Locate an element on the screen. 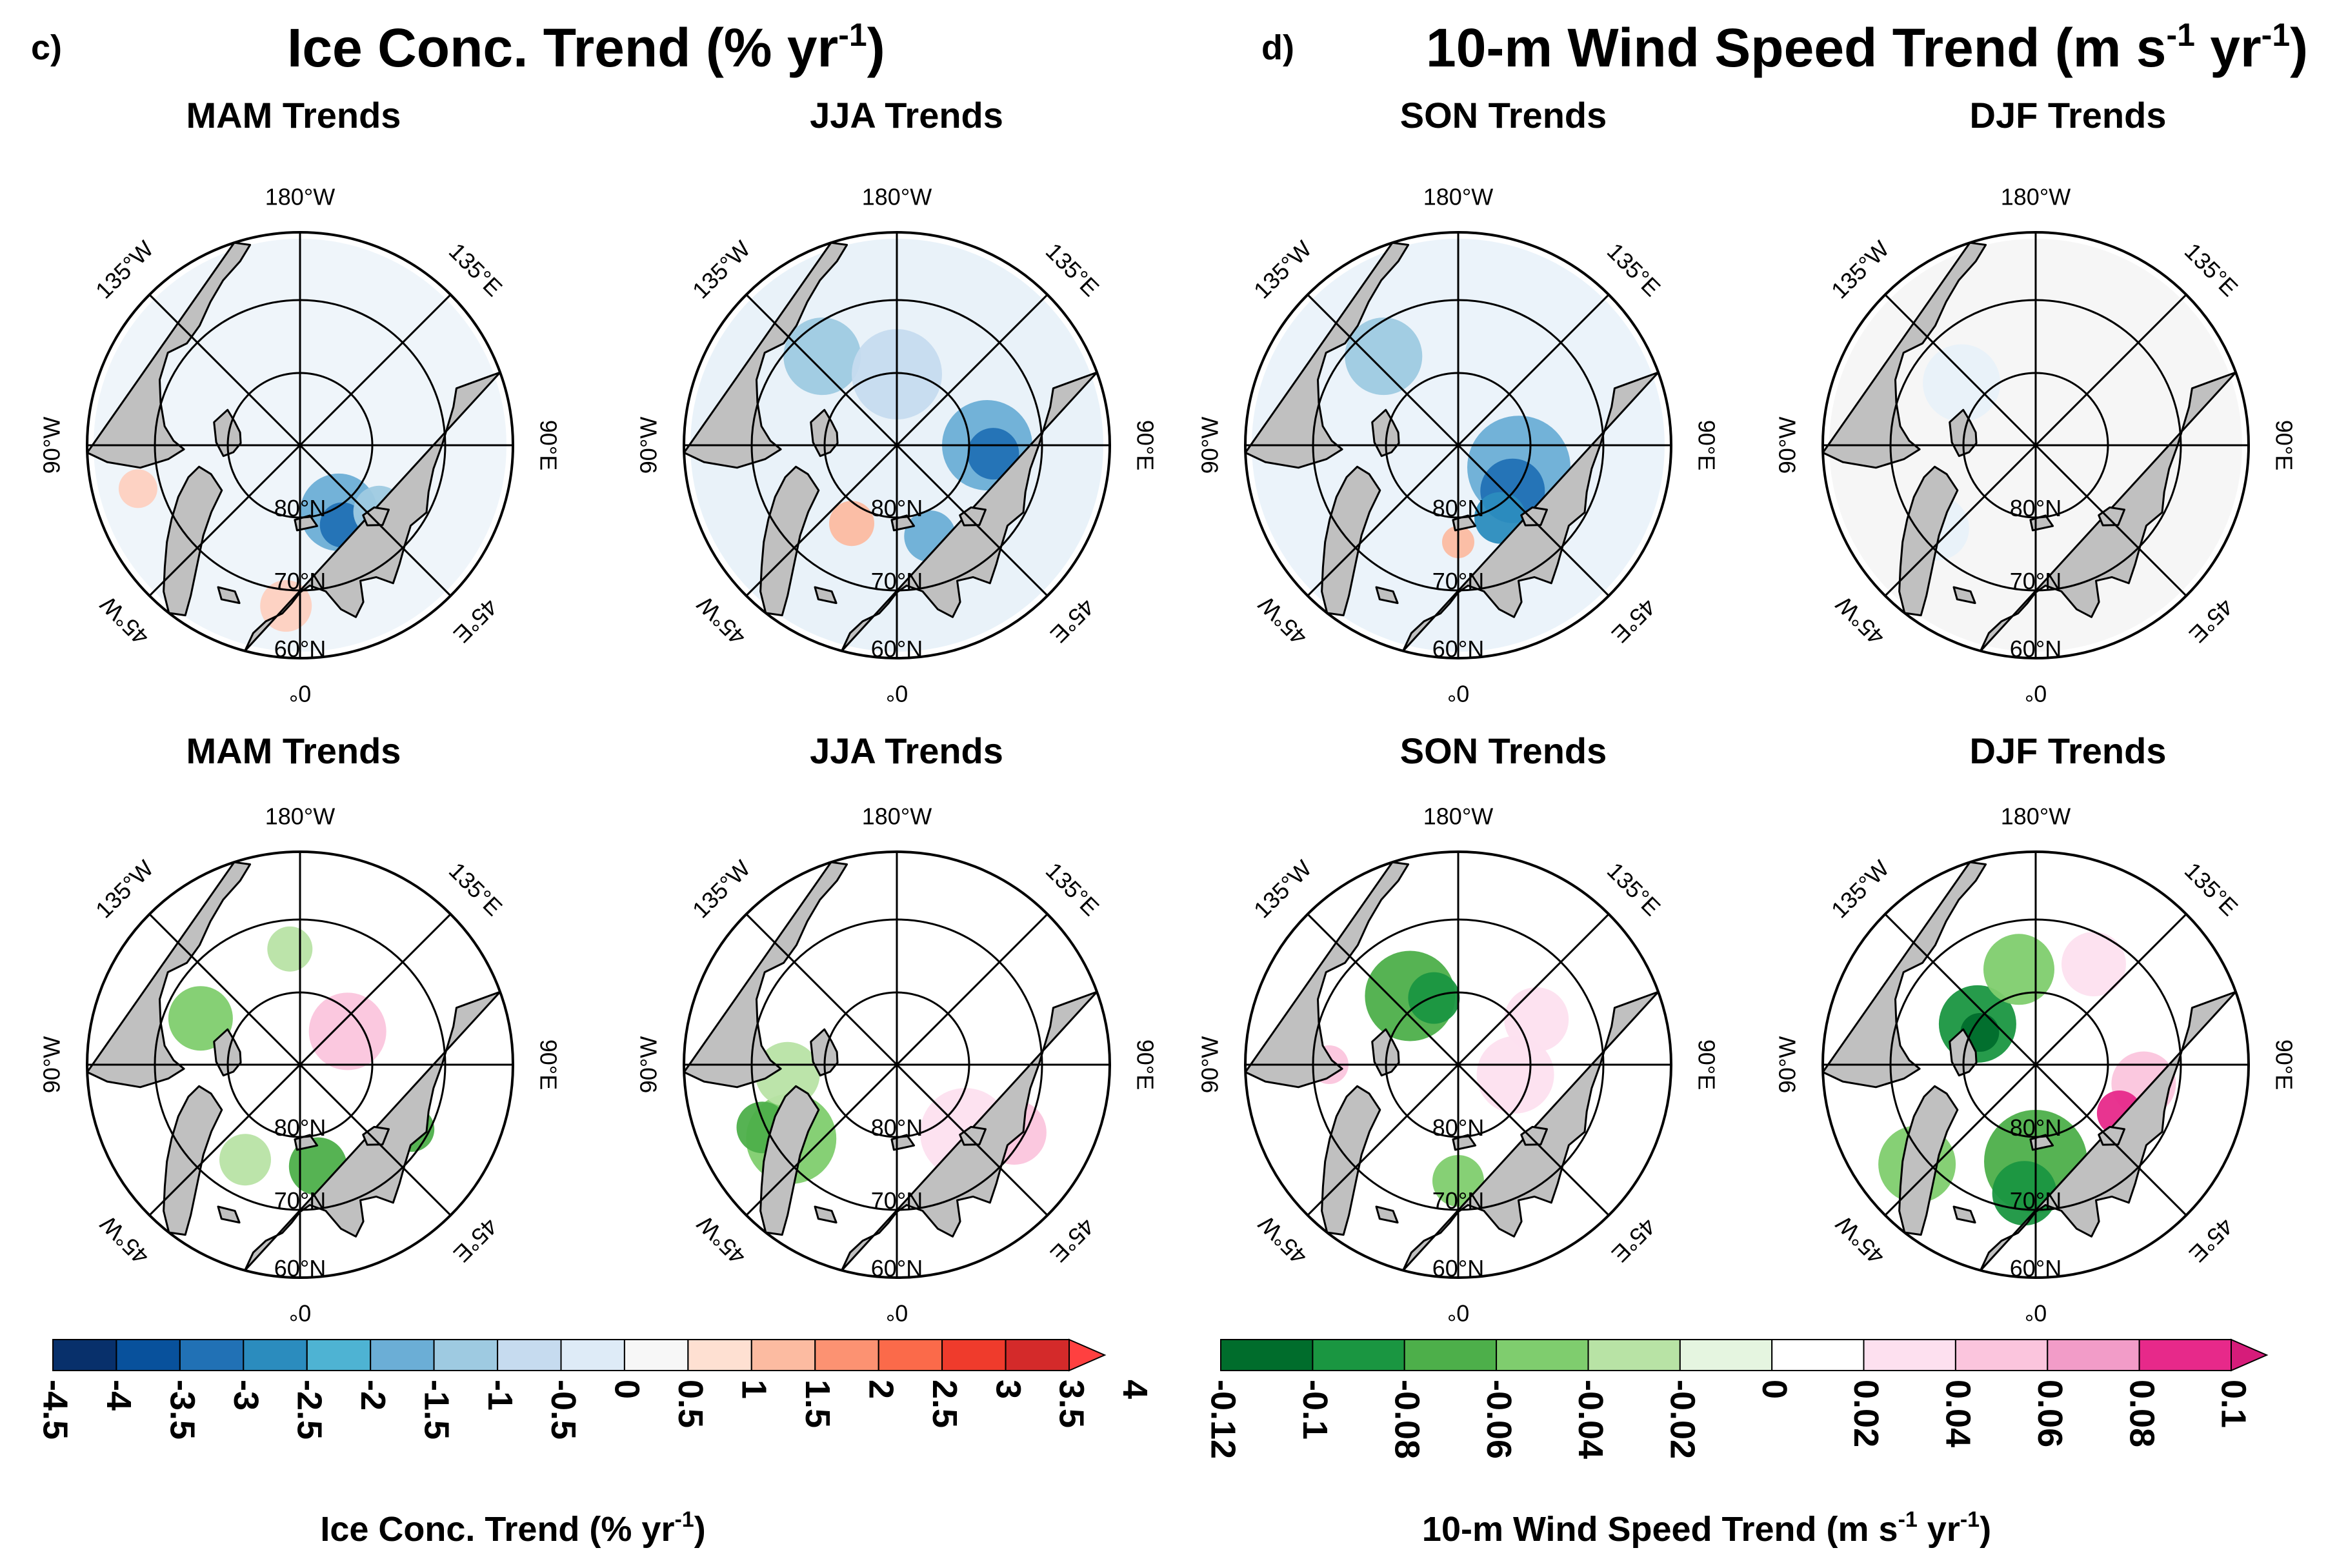 This screenshot has height=1568, width=2337. colorbar-tick-label: -4.5 is located at coordinates (55, 1410).